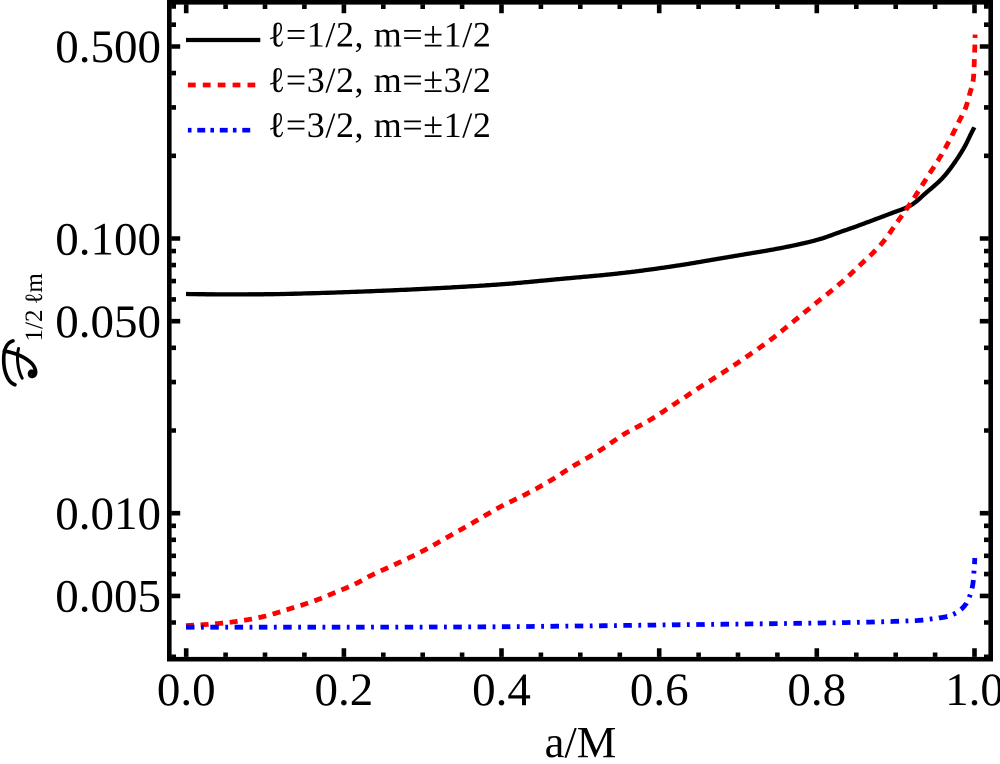 This screenshot has height=764, width=1000. What do you see at coordinates (108, 239) in the screenshot?
I see `svg-text: 0.100` at bounding box center [108, 239].